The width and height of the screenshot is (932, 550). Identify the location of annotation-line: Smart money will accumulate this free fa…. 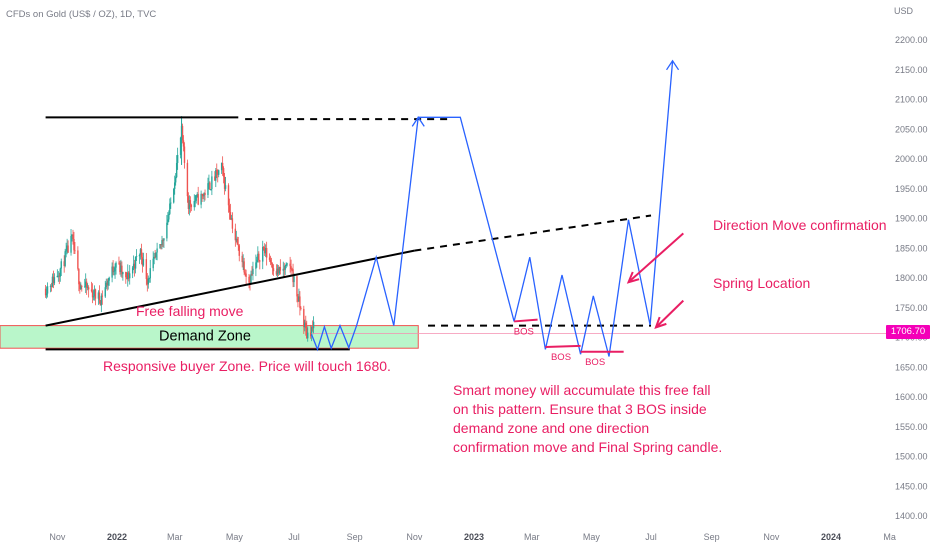
(582, 390).